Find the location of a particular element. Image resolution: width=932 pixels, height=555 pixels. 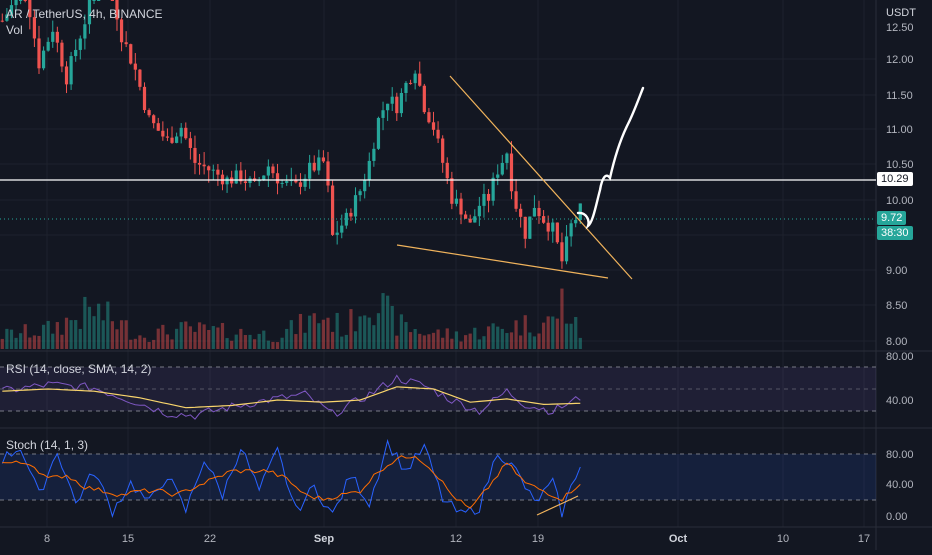

symbol-title: AR / TetherUS, 4h, BINANCE is located at coordinates (84, 14).